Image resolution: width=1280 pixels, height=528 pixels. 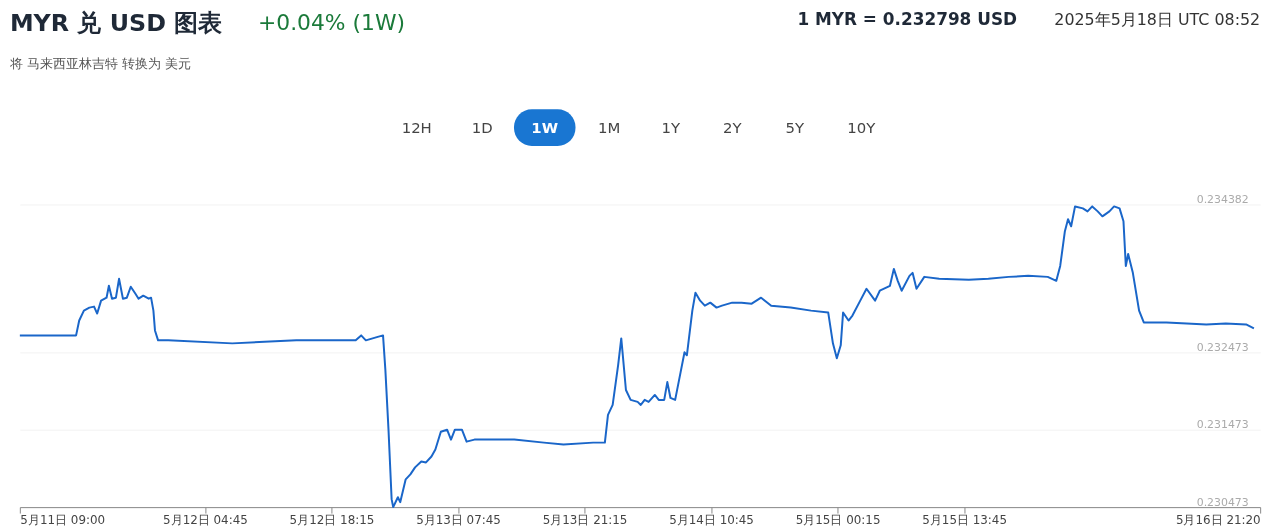 What do you see at coordinates (733, 128) in the screenshot?
I see `text: 2Y` at bounding box center [733, 128].